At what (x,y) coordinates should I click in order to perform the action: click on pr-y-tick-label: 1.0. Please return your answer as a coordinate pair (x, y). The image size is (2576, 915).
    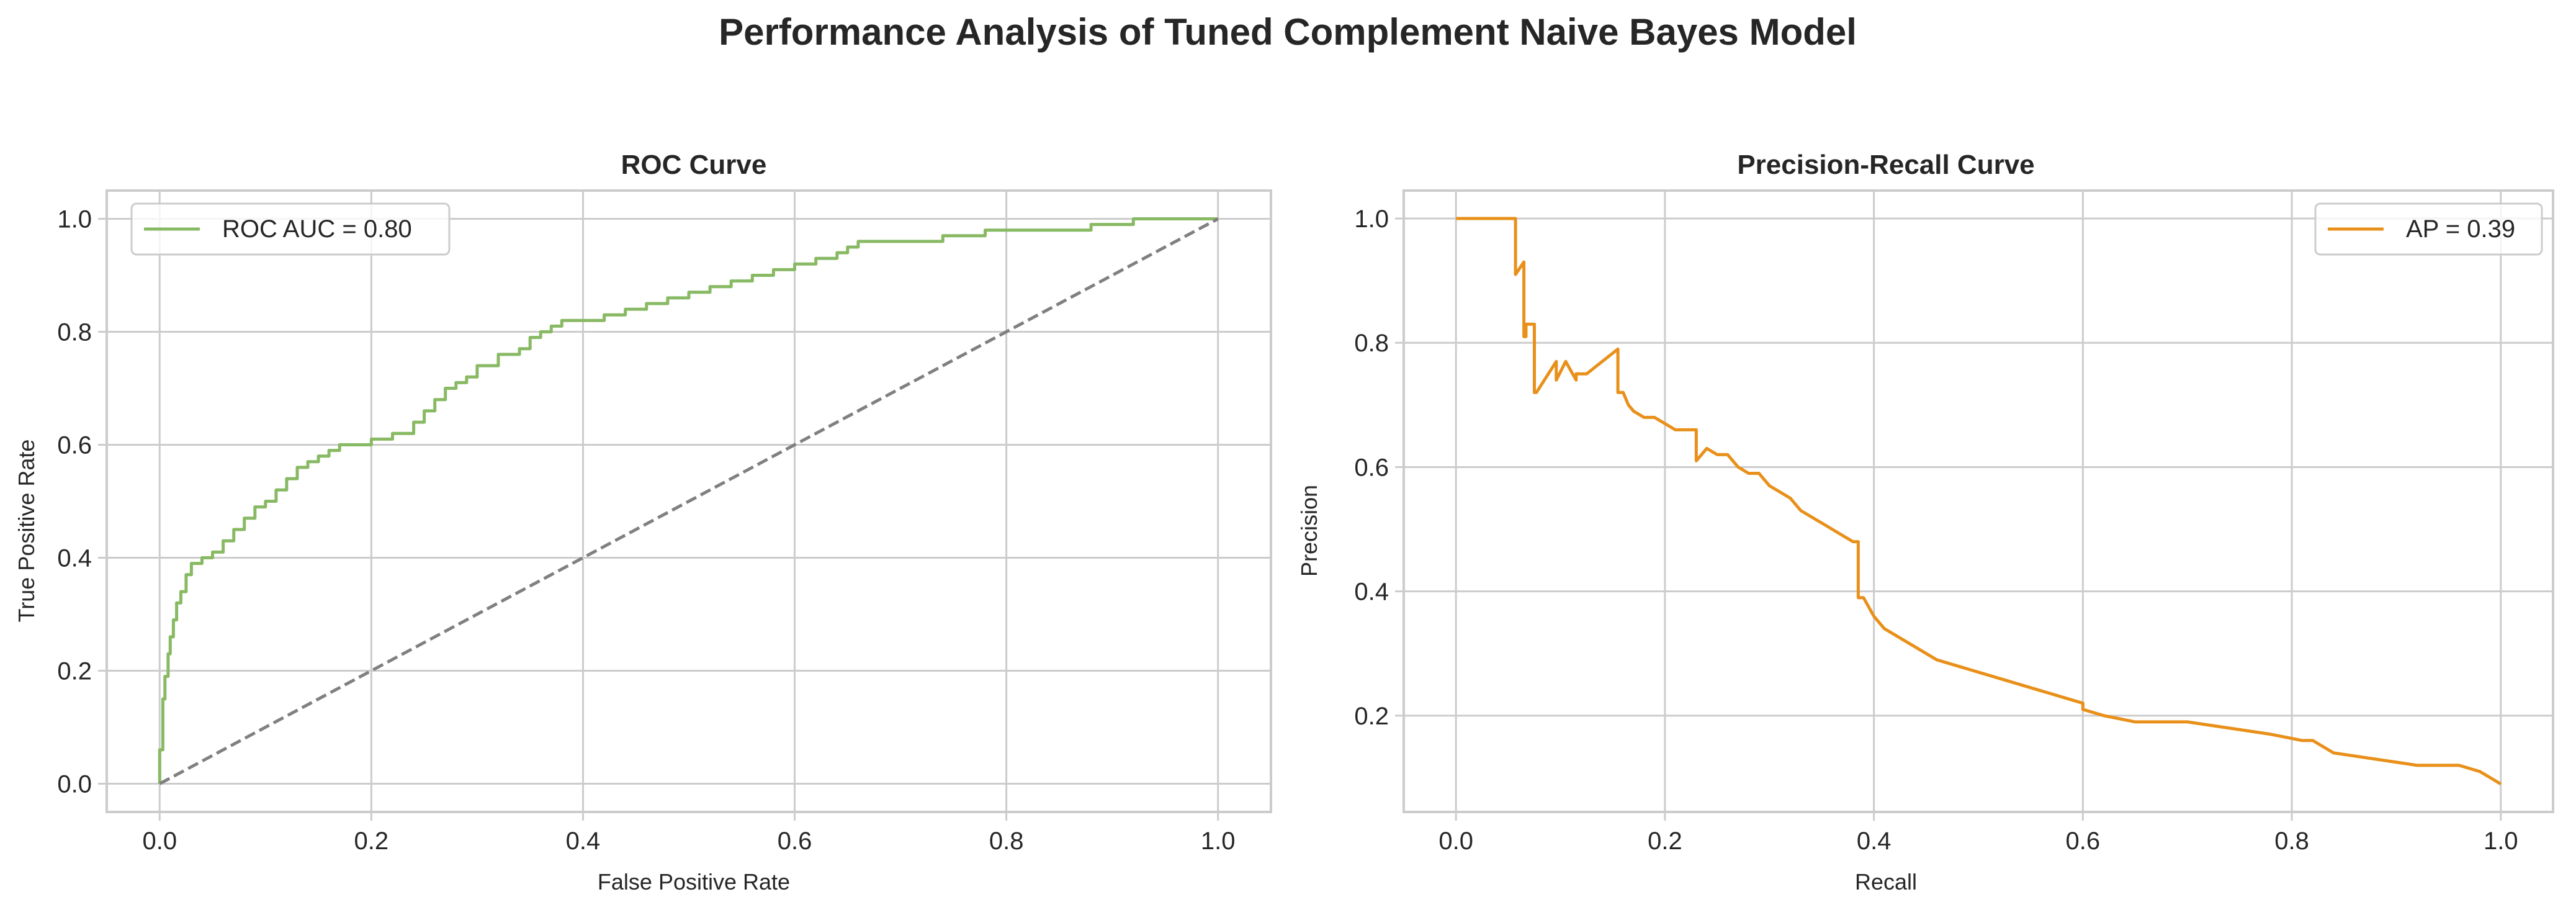
    Looking at the image, I should click on (1371, 219).